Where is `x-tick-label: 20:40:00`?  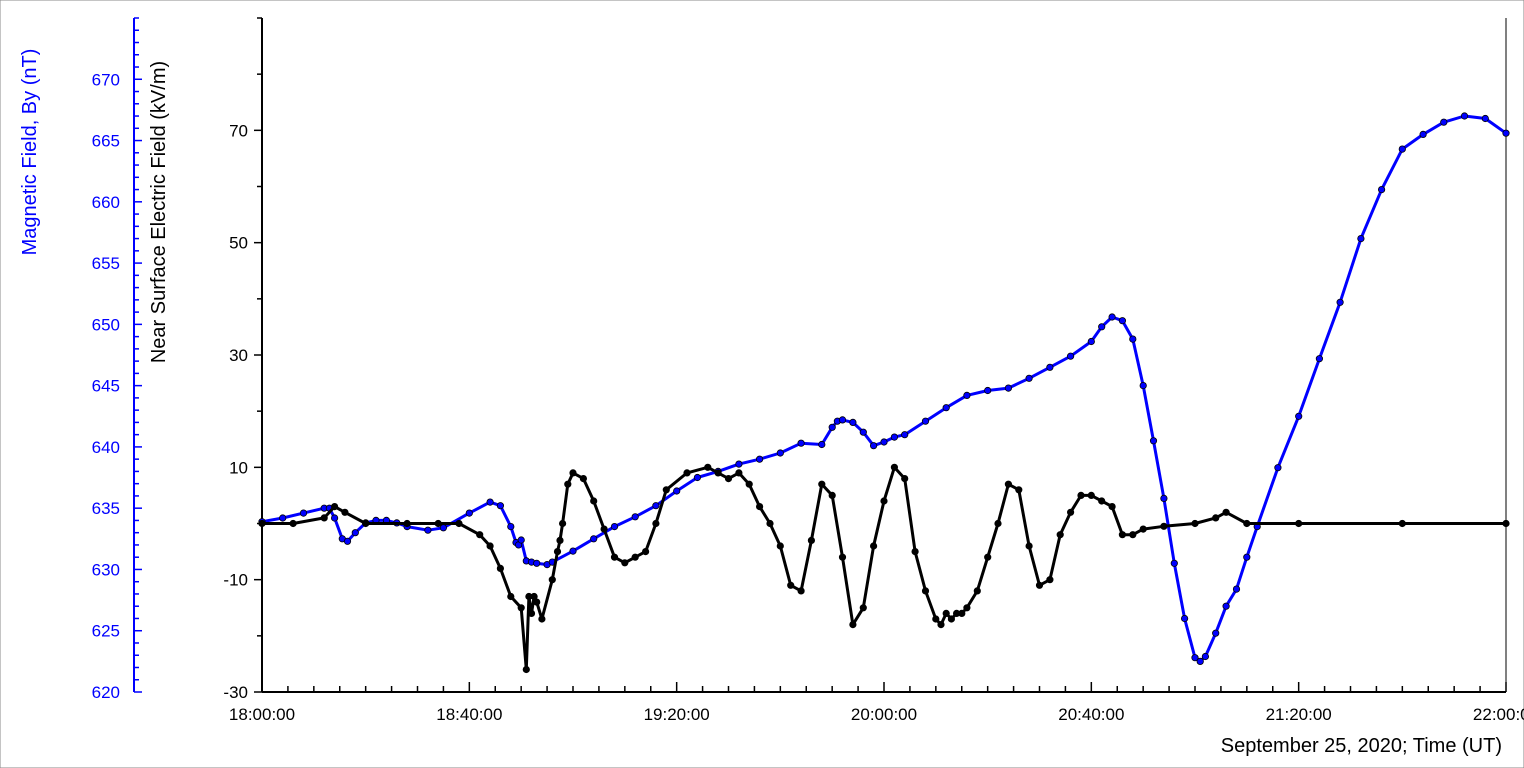
x-tick-label: 20:40:00 is located at coordinates (1091, 714).